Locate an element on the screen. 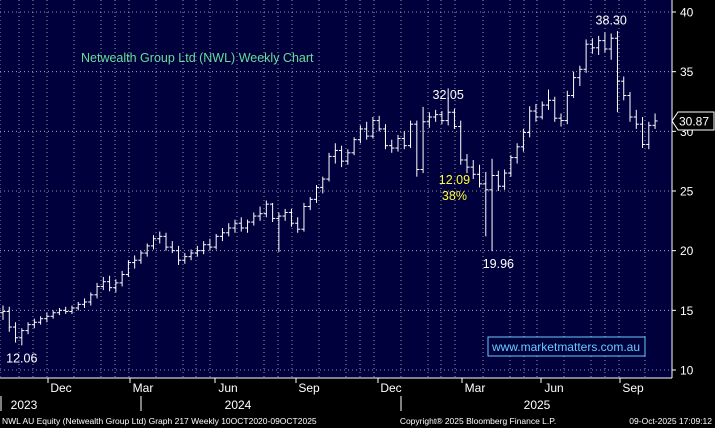  y-tick-label: 35 is located at coordinates (687, 72).